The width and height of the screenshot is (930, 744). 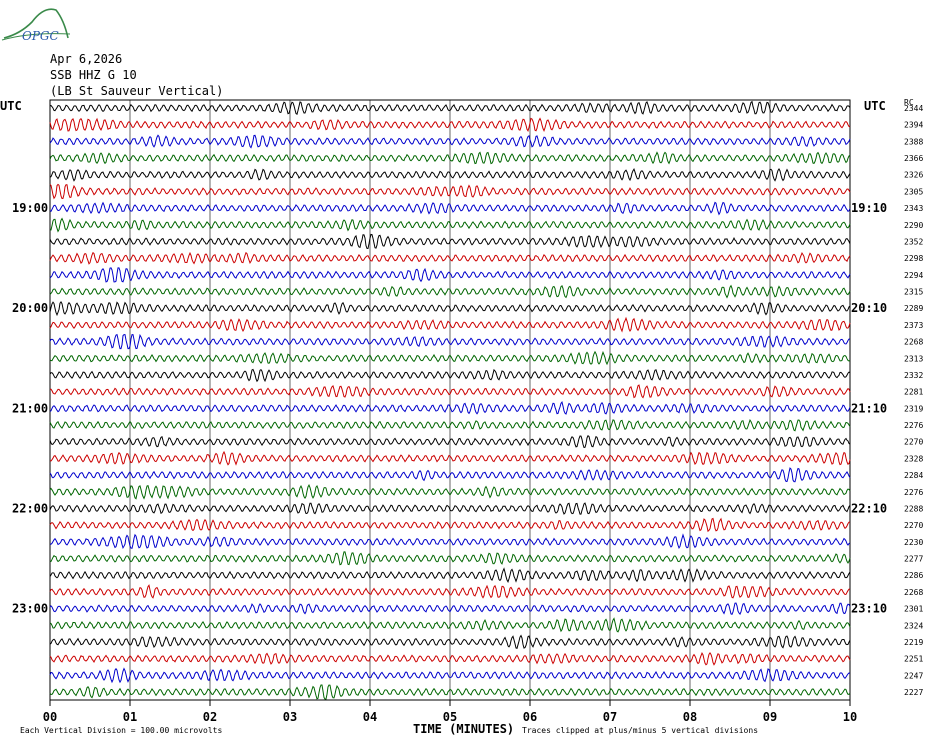 I want to click on trace-rms-value: 2343, so click(x=913, y=208).